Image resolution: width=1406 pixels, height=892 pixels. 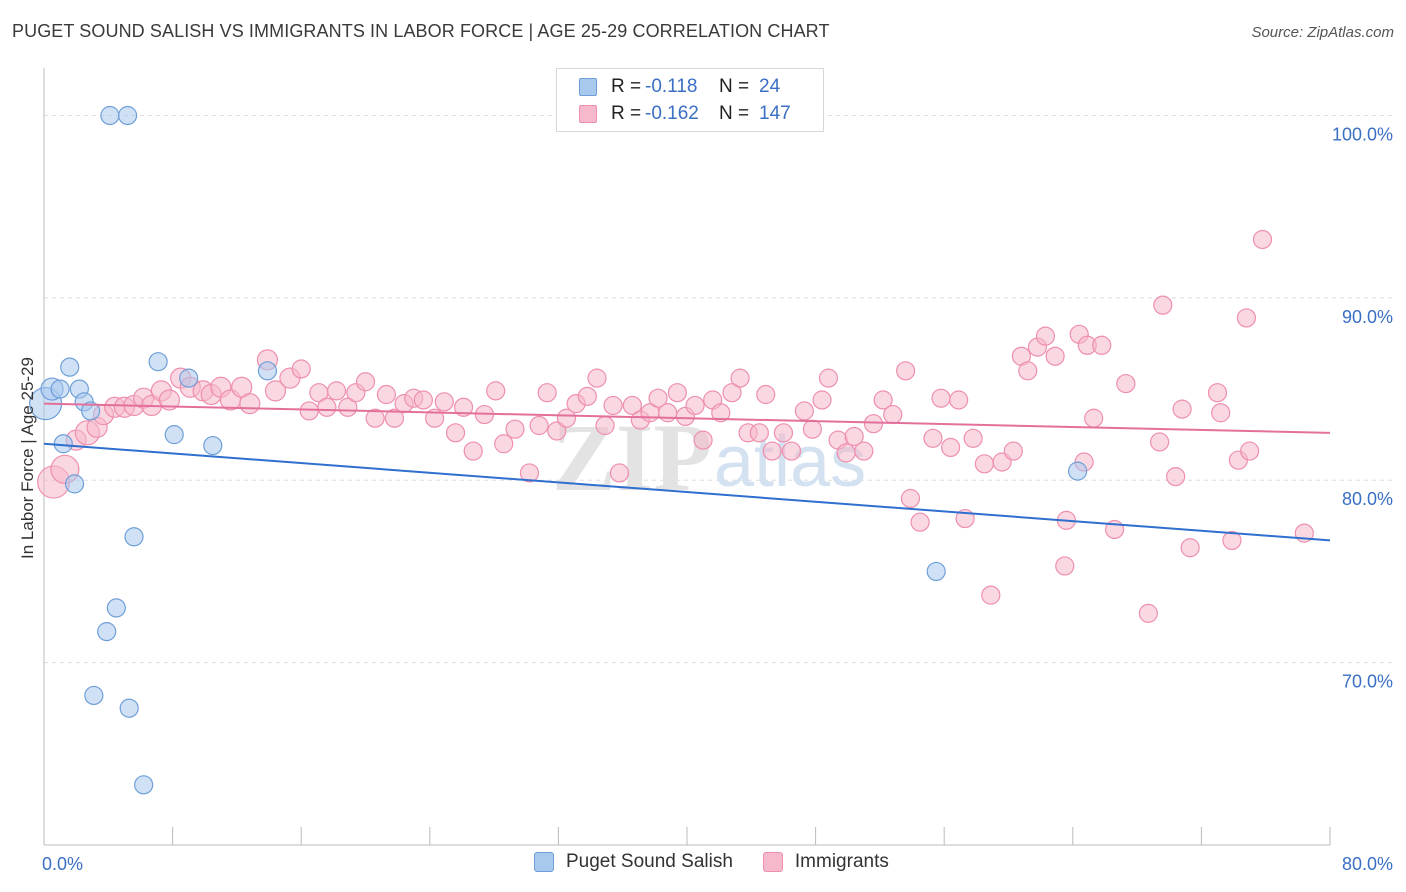 I want to click on trend-line-immigrants, so click(x=687, y=418).